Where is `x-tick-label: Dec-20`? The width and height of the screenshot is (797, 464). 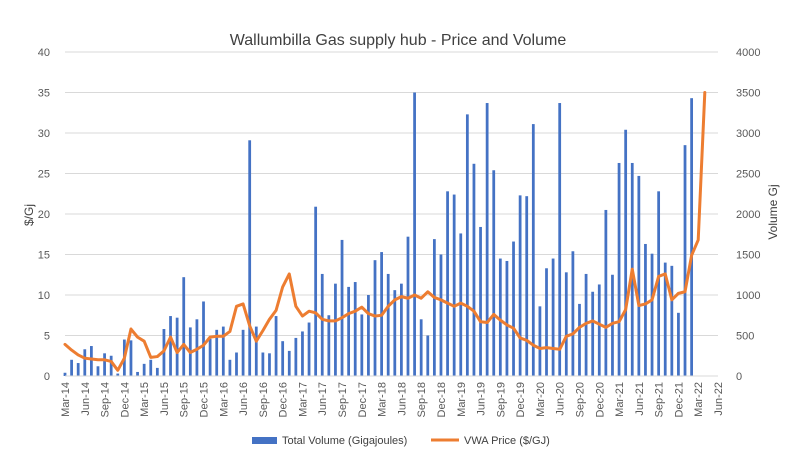 x-tick-label: Dec-20 is located at coordinates (600, 399).